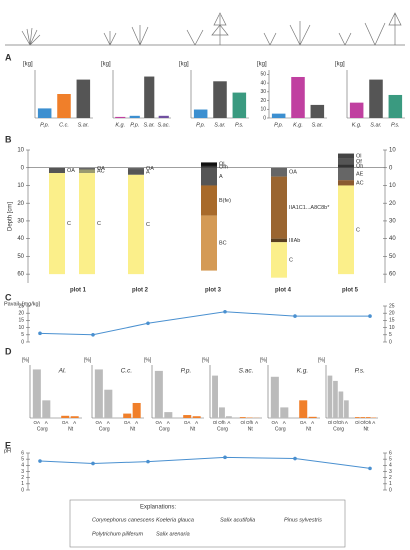 Image resolution: width=410 pixels, height=550 pixels. What do you see at coordinates (225, 201) in the screenshot?
I see `horizon-label: B(fe)` at bounding box center [225, 201].